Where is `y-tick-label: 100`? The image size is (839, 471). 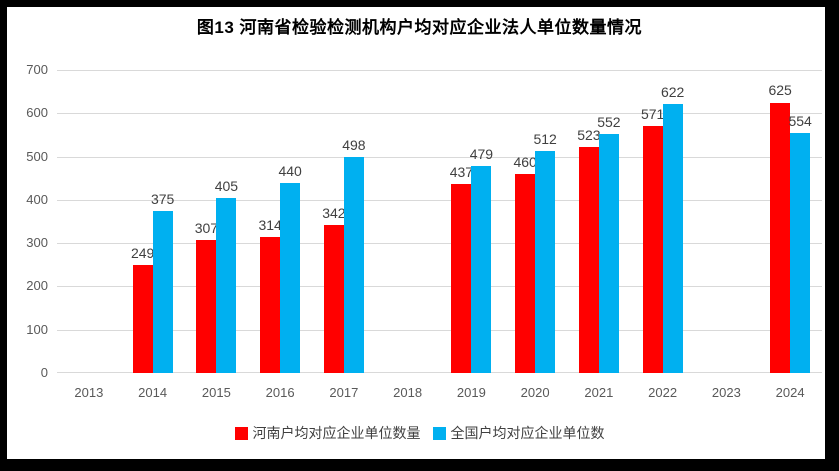
y-tick-label: 100 is located at coordinates (37, 329).